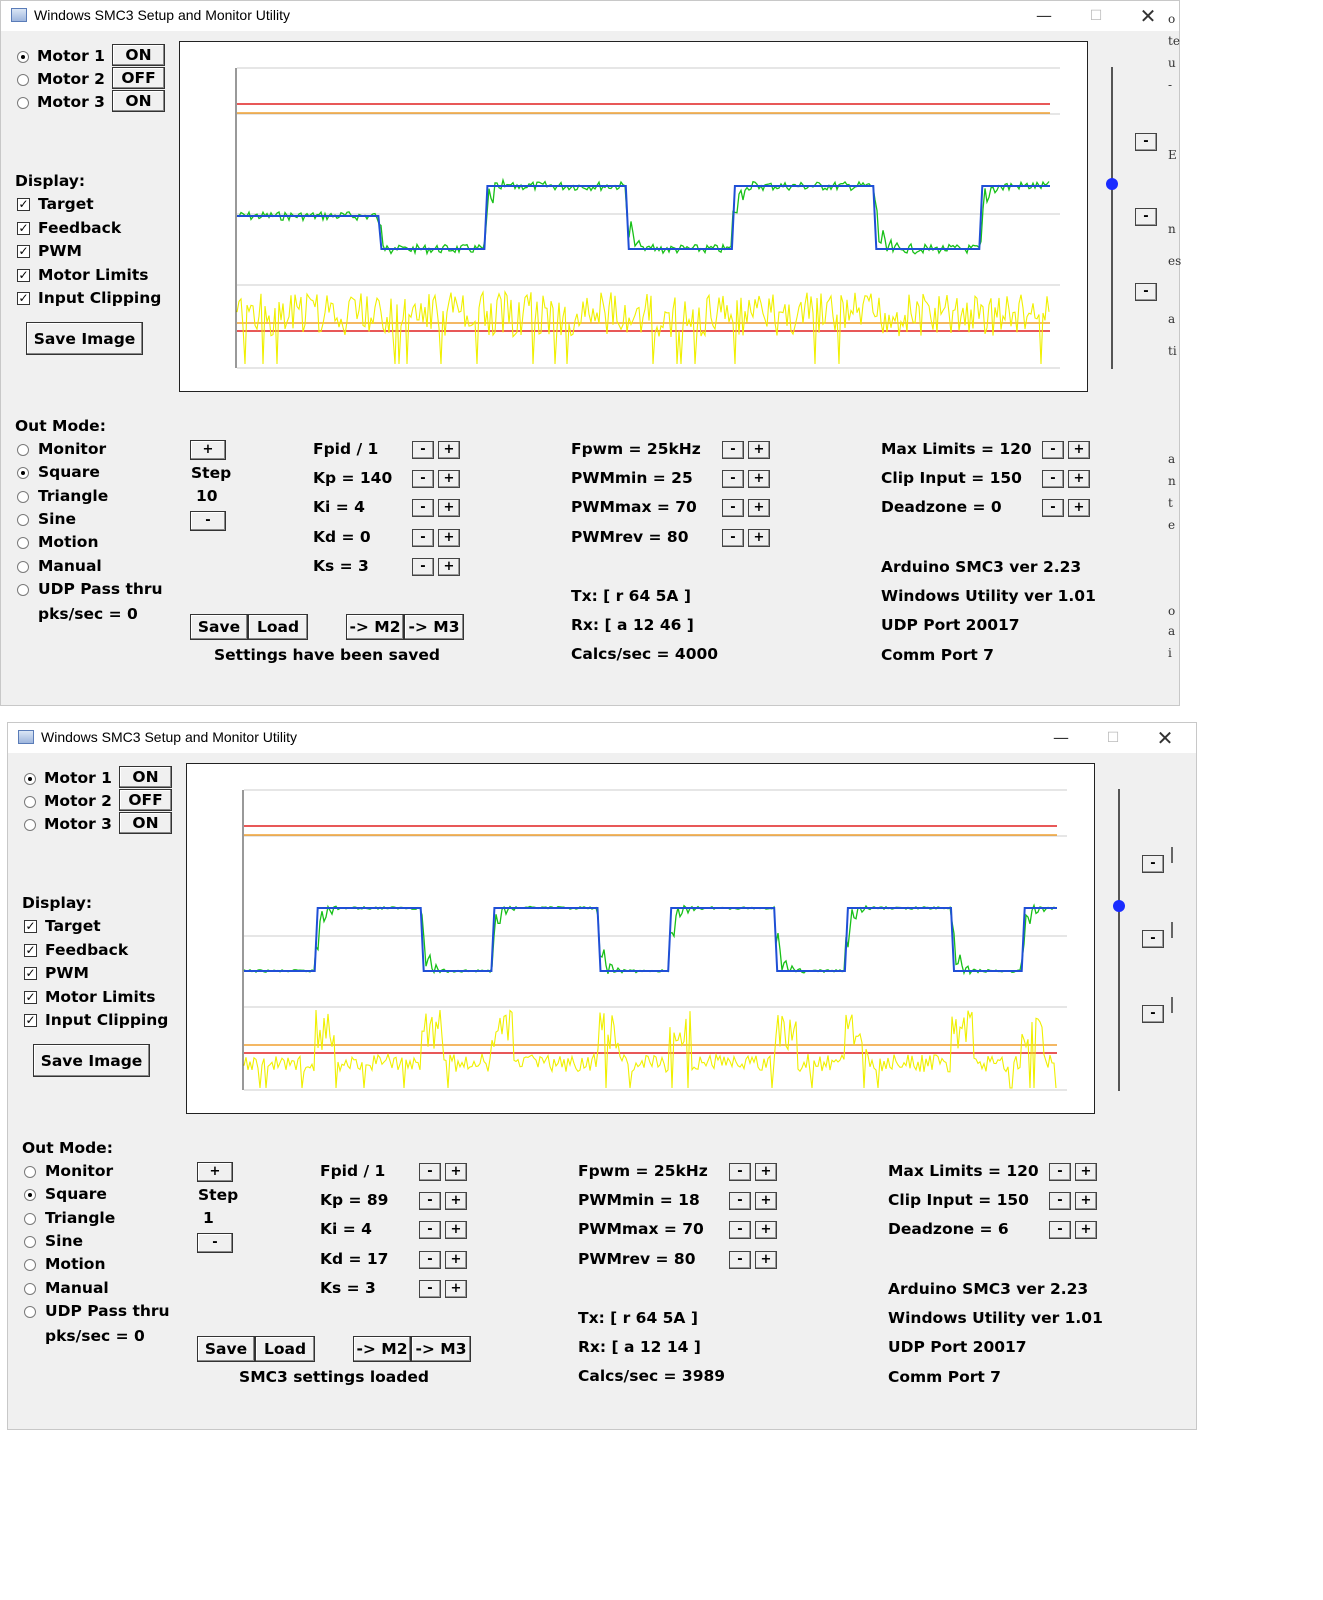 The height and width of the screenshot is (1600, 1323). What do you see at coordinates (30, 1311) in the screenshot?
I see `out-mode-udp-pass-thru-radio` at bounding box center [30, 1311].